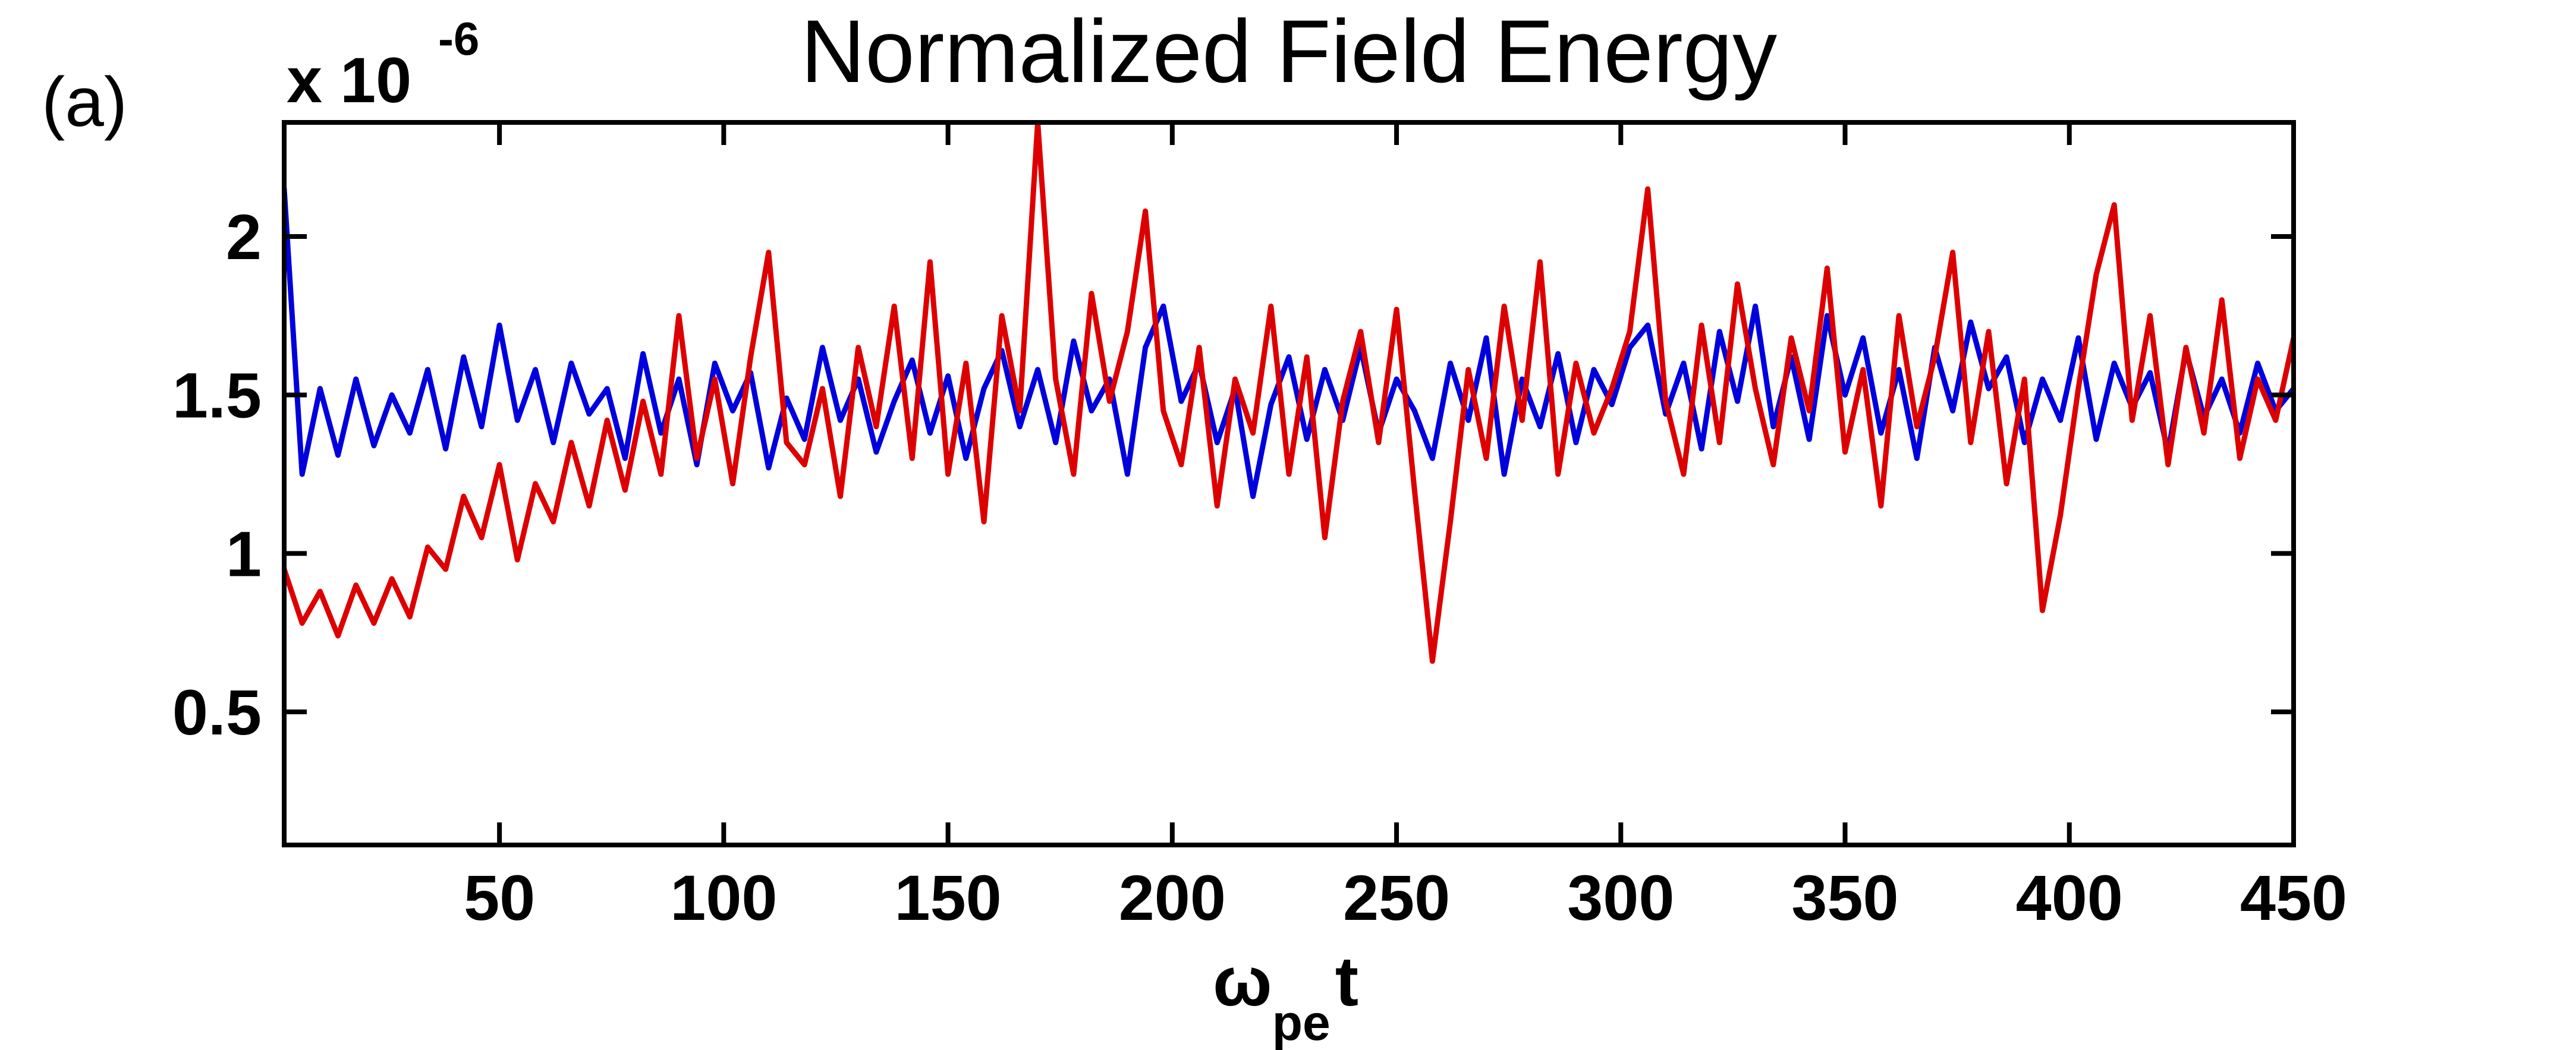 The height and width of the screenshot is (1050, 2576). Describe the element at coordinates (723, 898) in the screenshot. I see `x-tick-label: 100` at that location.